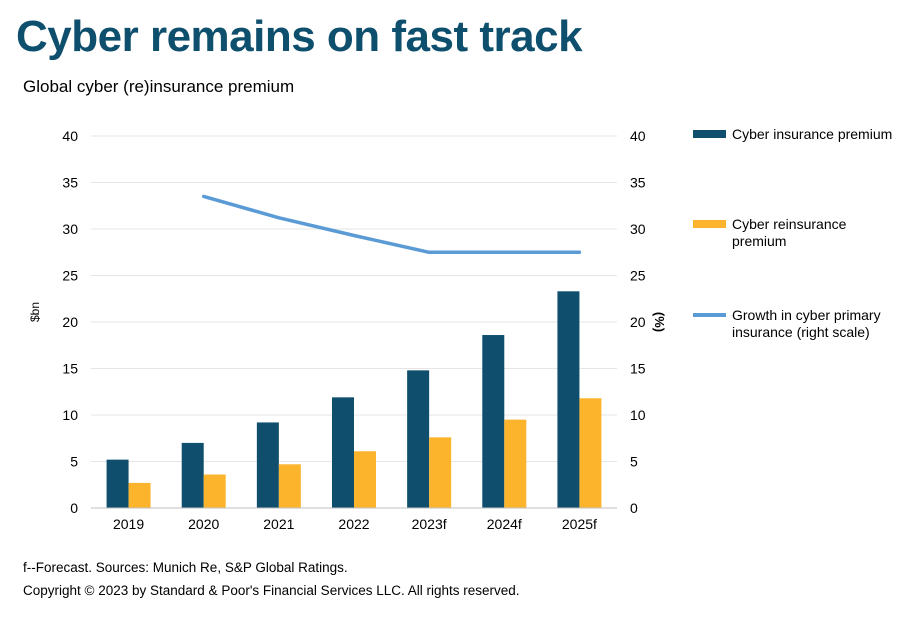 This screenshot has width=903, height=619. What do you see at coordinates (789, 232) in the screenshot?
I see `legend-label-reinsurance: Cyber reinsurance premium` at bounding box center [789, 232].